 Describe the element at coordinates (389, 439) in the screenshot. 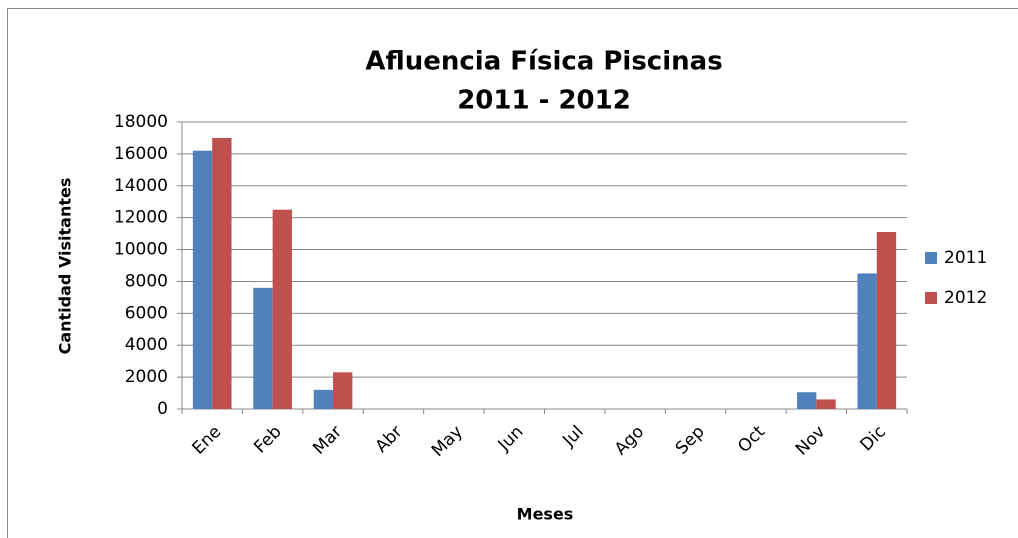

I see `x-tick-label: Abr` at that location.